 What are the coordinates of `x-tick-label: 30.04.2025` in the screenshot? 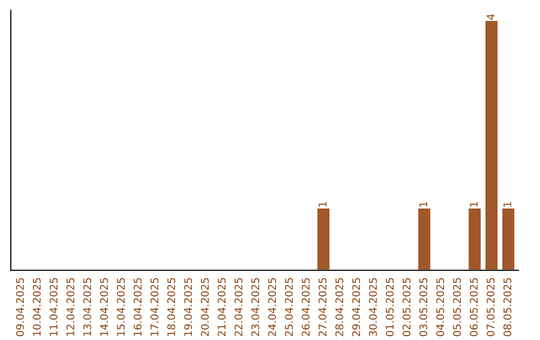 It's located at (372, 307).